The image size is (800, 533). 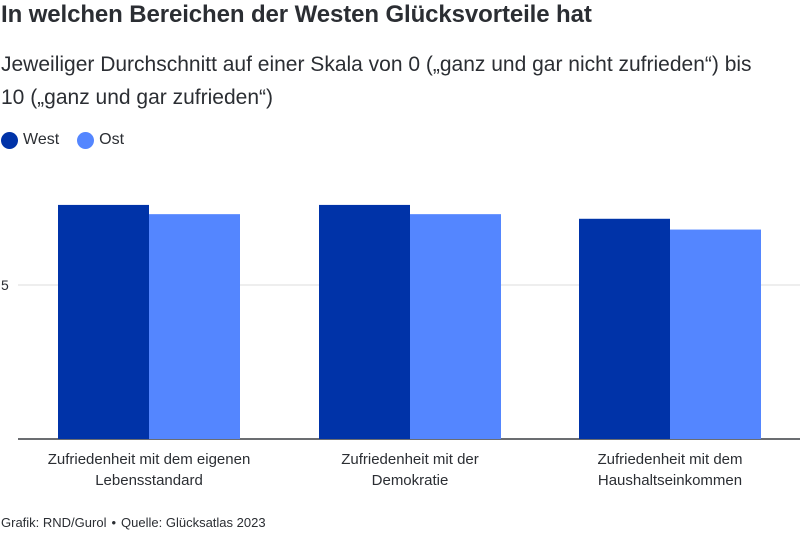 I want to click on legend: West Ost, so click(x=71, y=140).